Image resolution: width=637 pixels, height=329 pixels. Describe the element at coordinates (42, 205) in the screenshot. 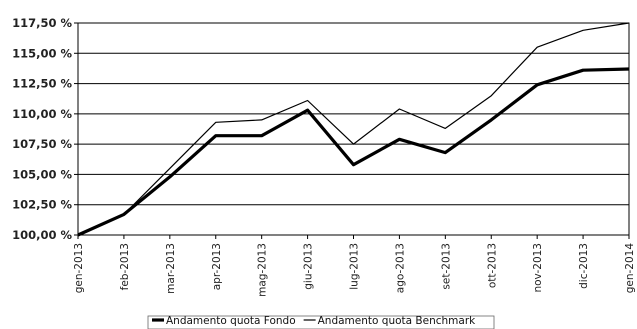

I see `y-tick-label: 102,50 %` at that location.